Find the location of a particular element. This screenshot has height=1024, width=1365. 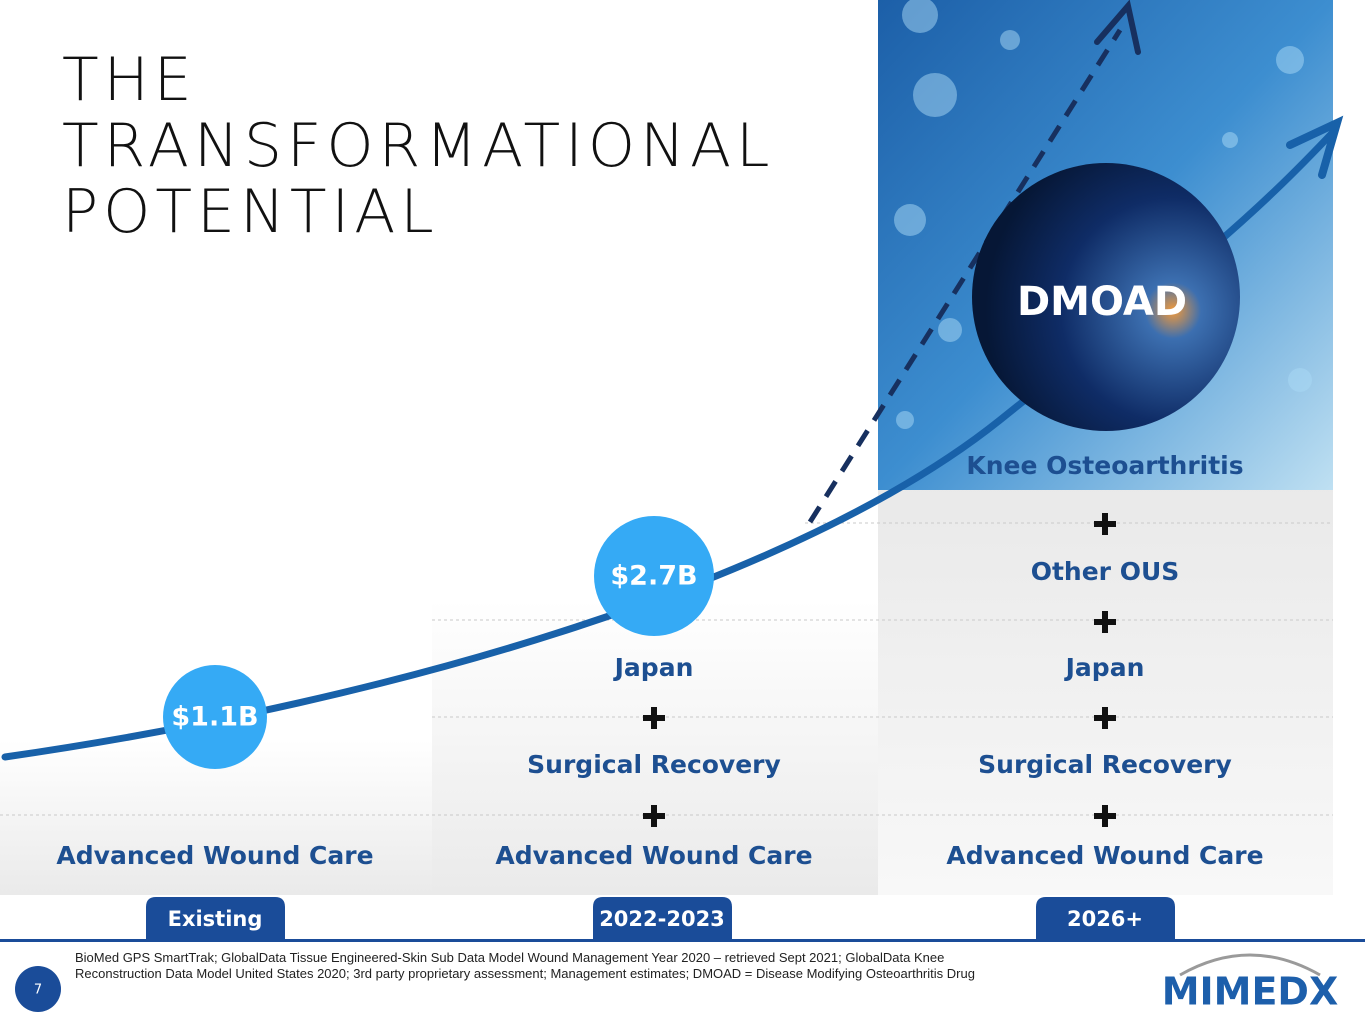

stage-label: 2026+ is located at coordinates (1105, 919).